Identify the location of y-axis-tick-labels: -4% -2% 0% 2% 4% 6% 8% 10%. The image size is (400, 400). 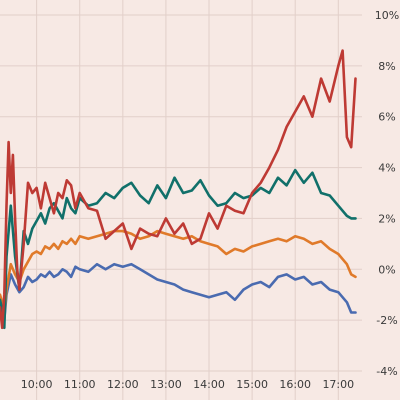
(387, 193).